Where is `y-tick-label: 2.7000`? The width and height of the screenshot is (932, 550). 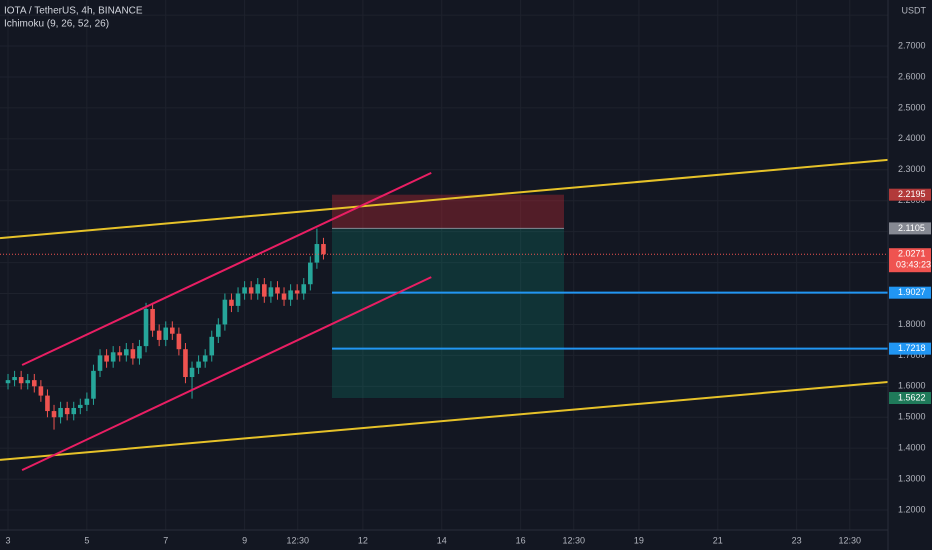
y-tick-label: 2.7000 is located at coordinates (912, 45).